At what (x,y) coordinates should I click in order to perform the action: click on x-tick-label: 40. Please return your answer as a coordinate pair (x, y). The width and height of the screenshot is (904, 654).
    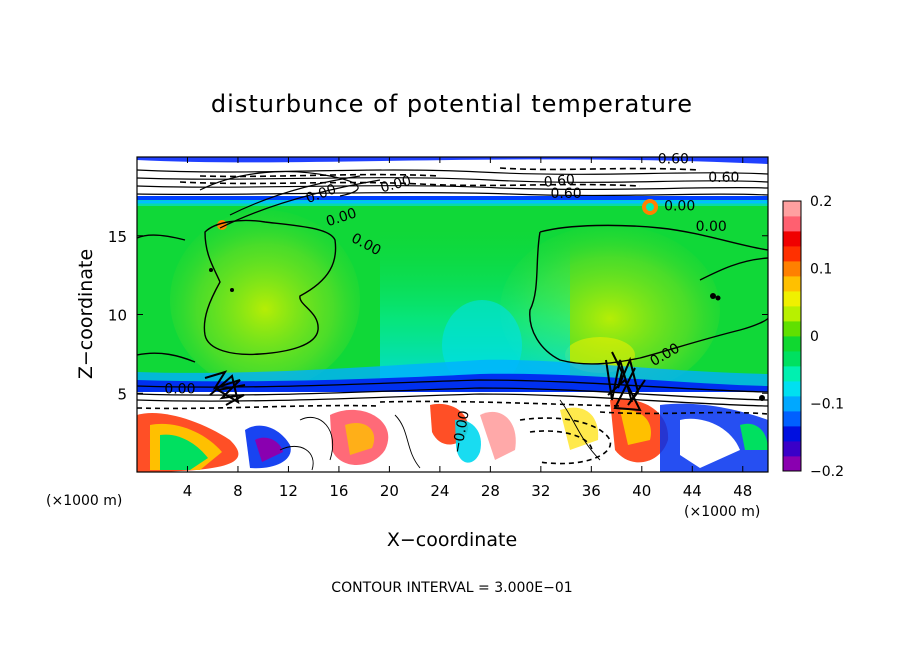
    Looking at the image, I should click on (641, 491).